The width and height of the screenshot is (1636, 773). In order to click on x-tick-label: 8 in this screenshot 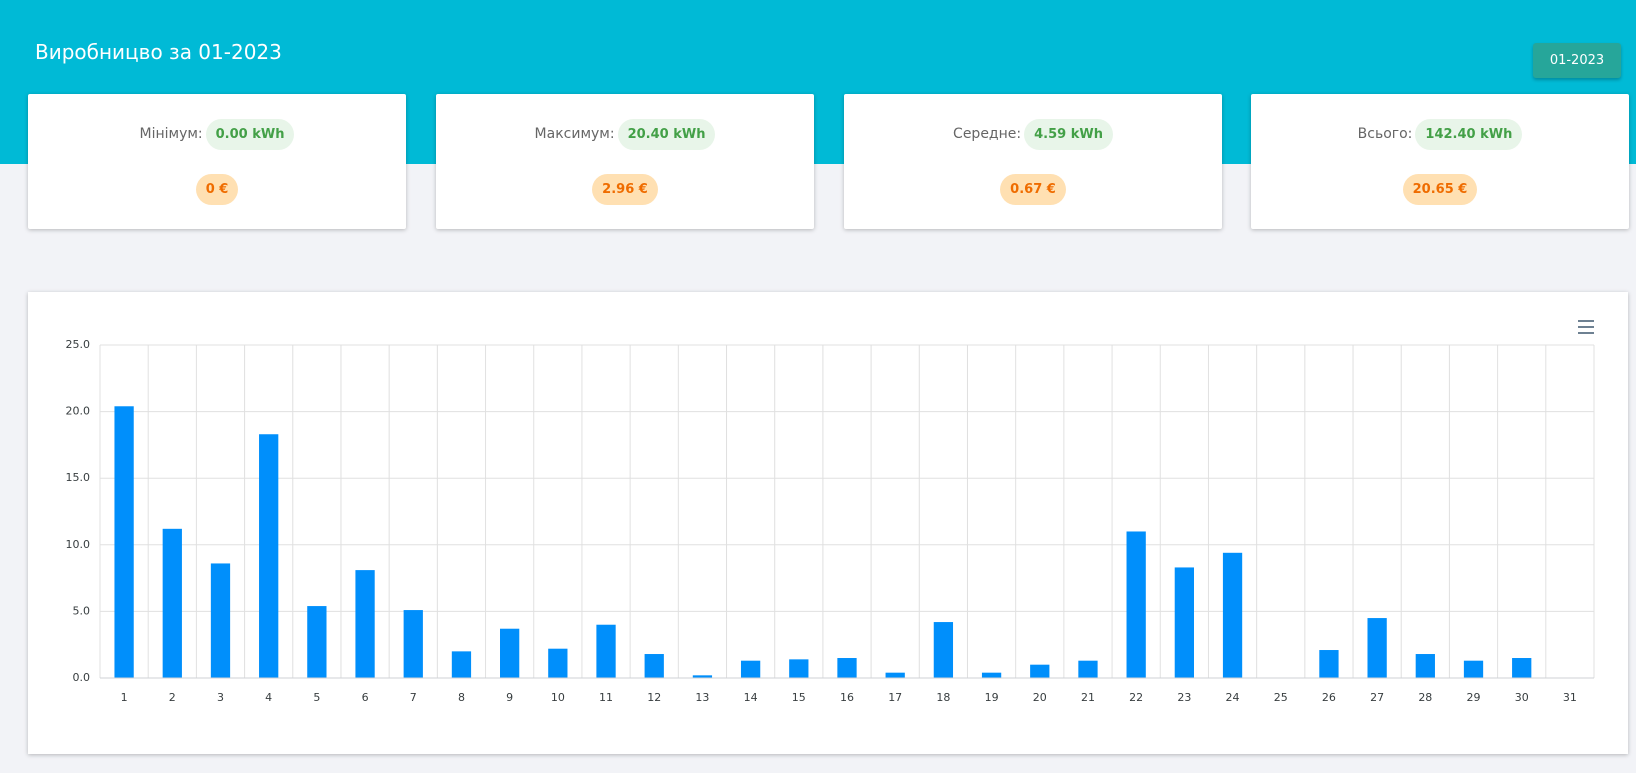, I will do `click(461, 697)`.